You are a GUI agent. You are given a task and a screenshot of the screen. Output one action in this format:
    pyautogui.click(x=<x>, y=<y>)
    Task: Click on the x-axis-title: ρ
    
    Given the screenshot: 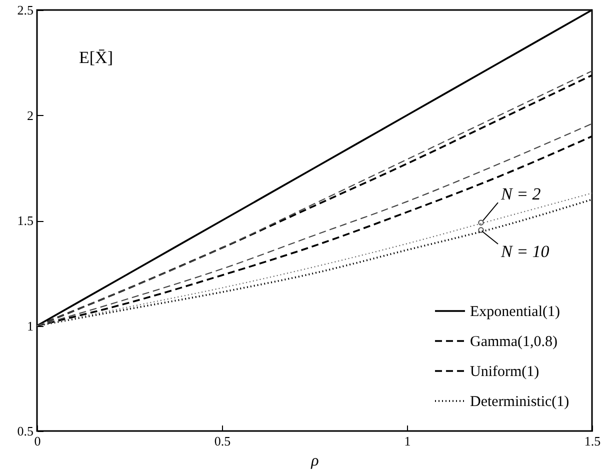 What is the action you would take?
    pyautogui.click(x=315, y=461)
    